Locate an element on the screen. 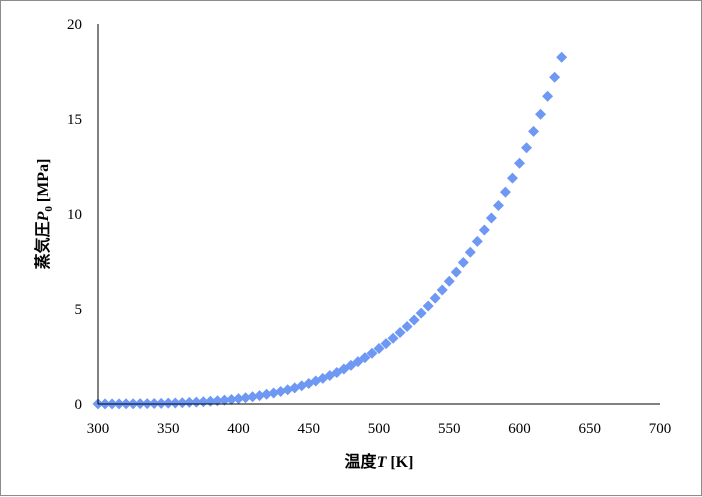  x-tick-label: 350 is located at coordinates (168, 429).